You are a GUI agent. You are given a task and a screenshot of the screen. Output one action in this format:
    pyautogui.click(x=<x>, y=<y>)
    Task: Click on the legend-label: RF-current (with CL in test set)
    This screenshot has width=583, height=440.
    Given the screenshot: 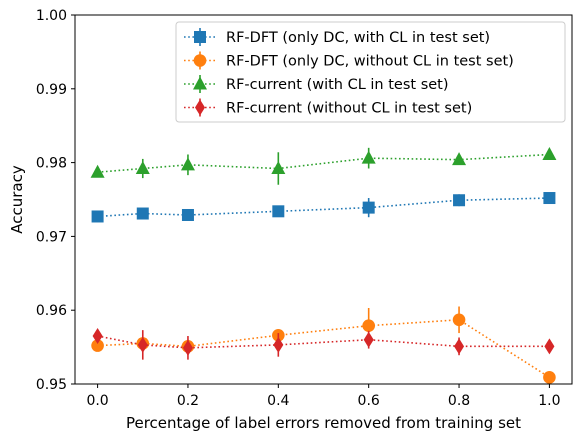 What is the action you would take?
    pyautogui.click(x=337, y=85)
    